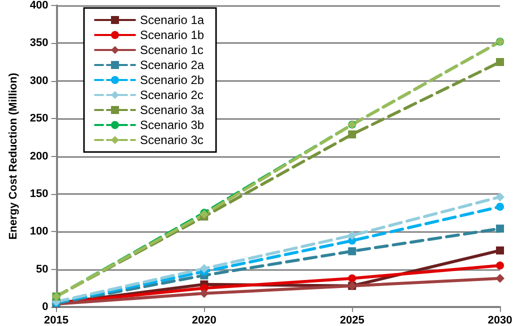  Describe the element at coordinates (39, 43) in the screenshot. I see `y-tick-label: 350` at that location.